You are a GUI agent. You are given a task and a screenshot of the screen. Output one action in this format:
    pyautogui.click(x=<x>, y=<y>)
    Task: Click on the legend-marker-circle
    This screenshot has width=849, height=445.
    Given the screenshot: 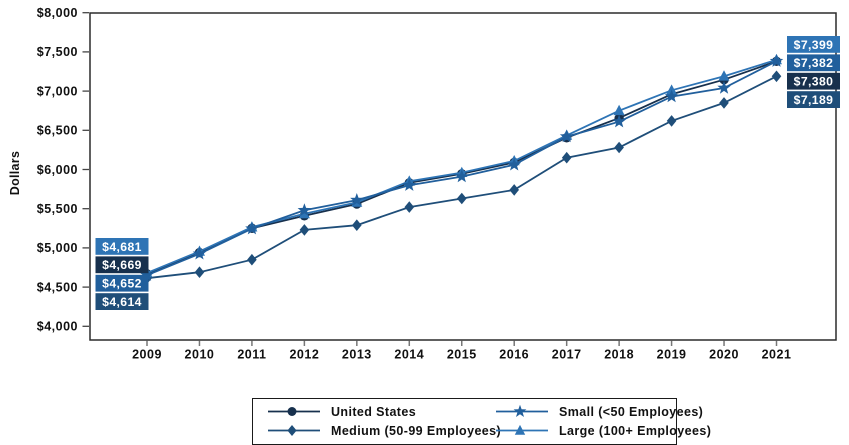 What is the action you would take?
    pyautogui.click(x=294, y=411)
    